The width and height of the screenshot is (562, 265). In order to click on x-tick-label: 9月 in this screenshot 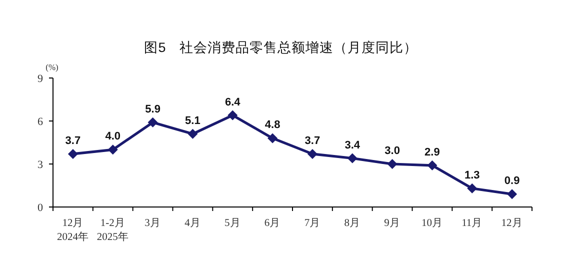, I will do `click(392, 223)`.